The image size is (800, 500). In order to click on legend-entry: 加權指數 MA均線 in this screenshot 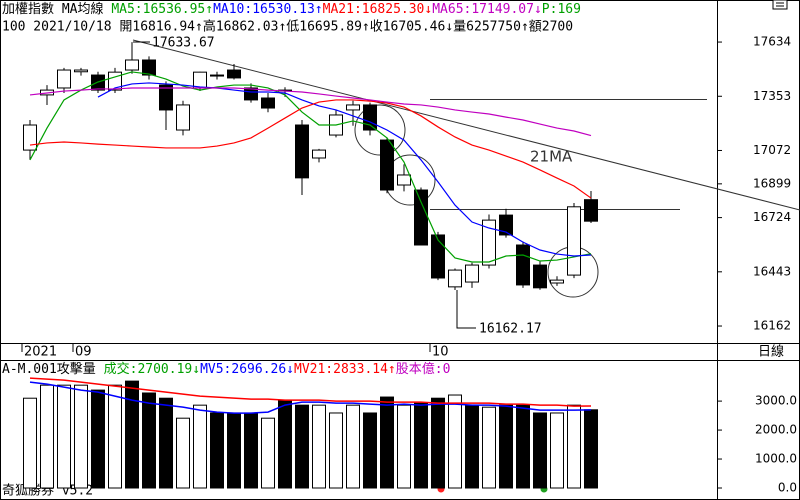, I will do `click(56, 9)`.